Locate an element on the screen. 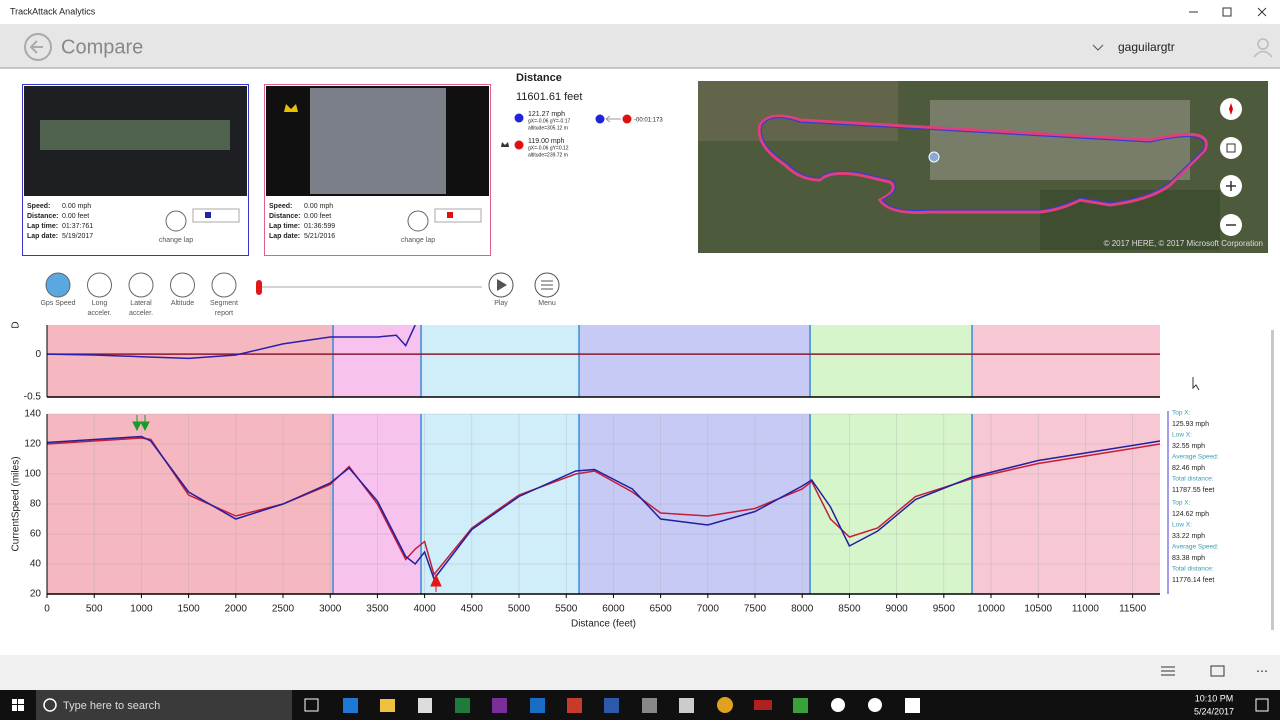  scrollbar is located at coordinates (1272, 480).